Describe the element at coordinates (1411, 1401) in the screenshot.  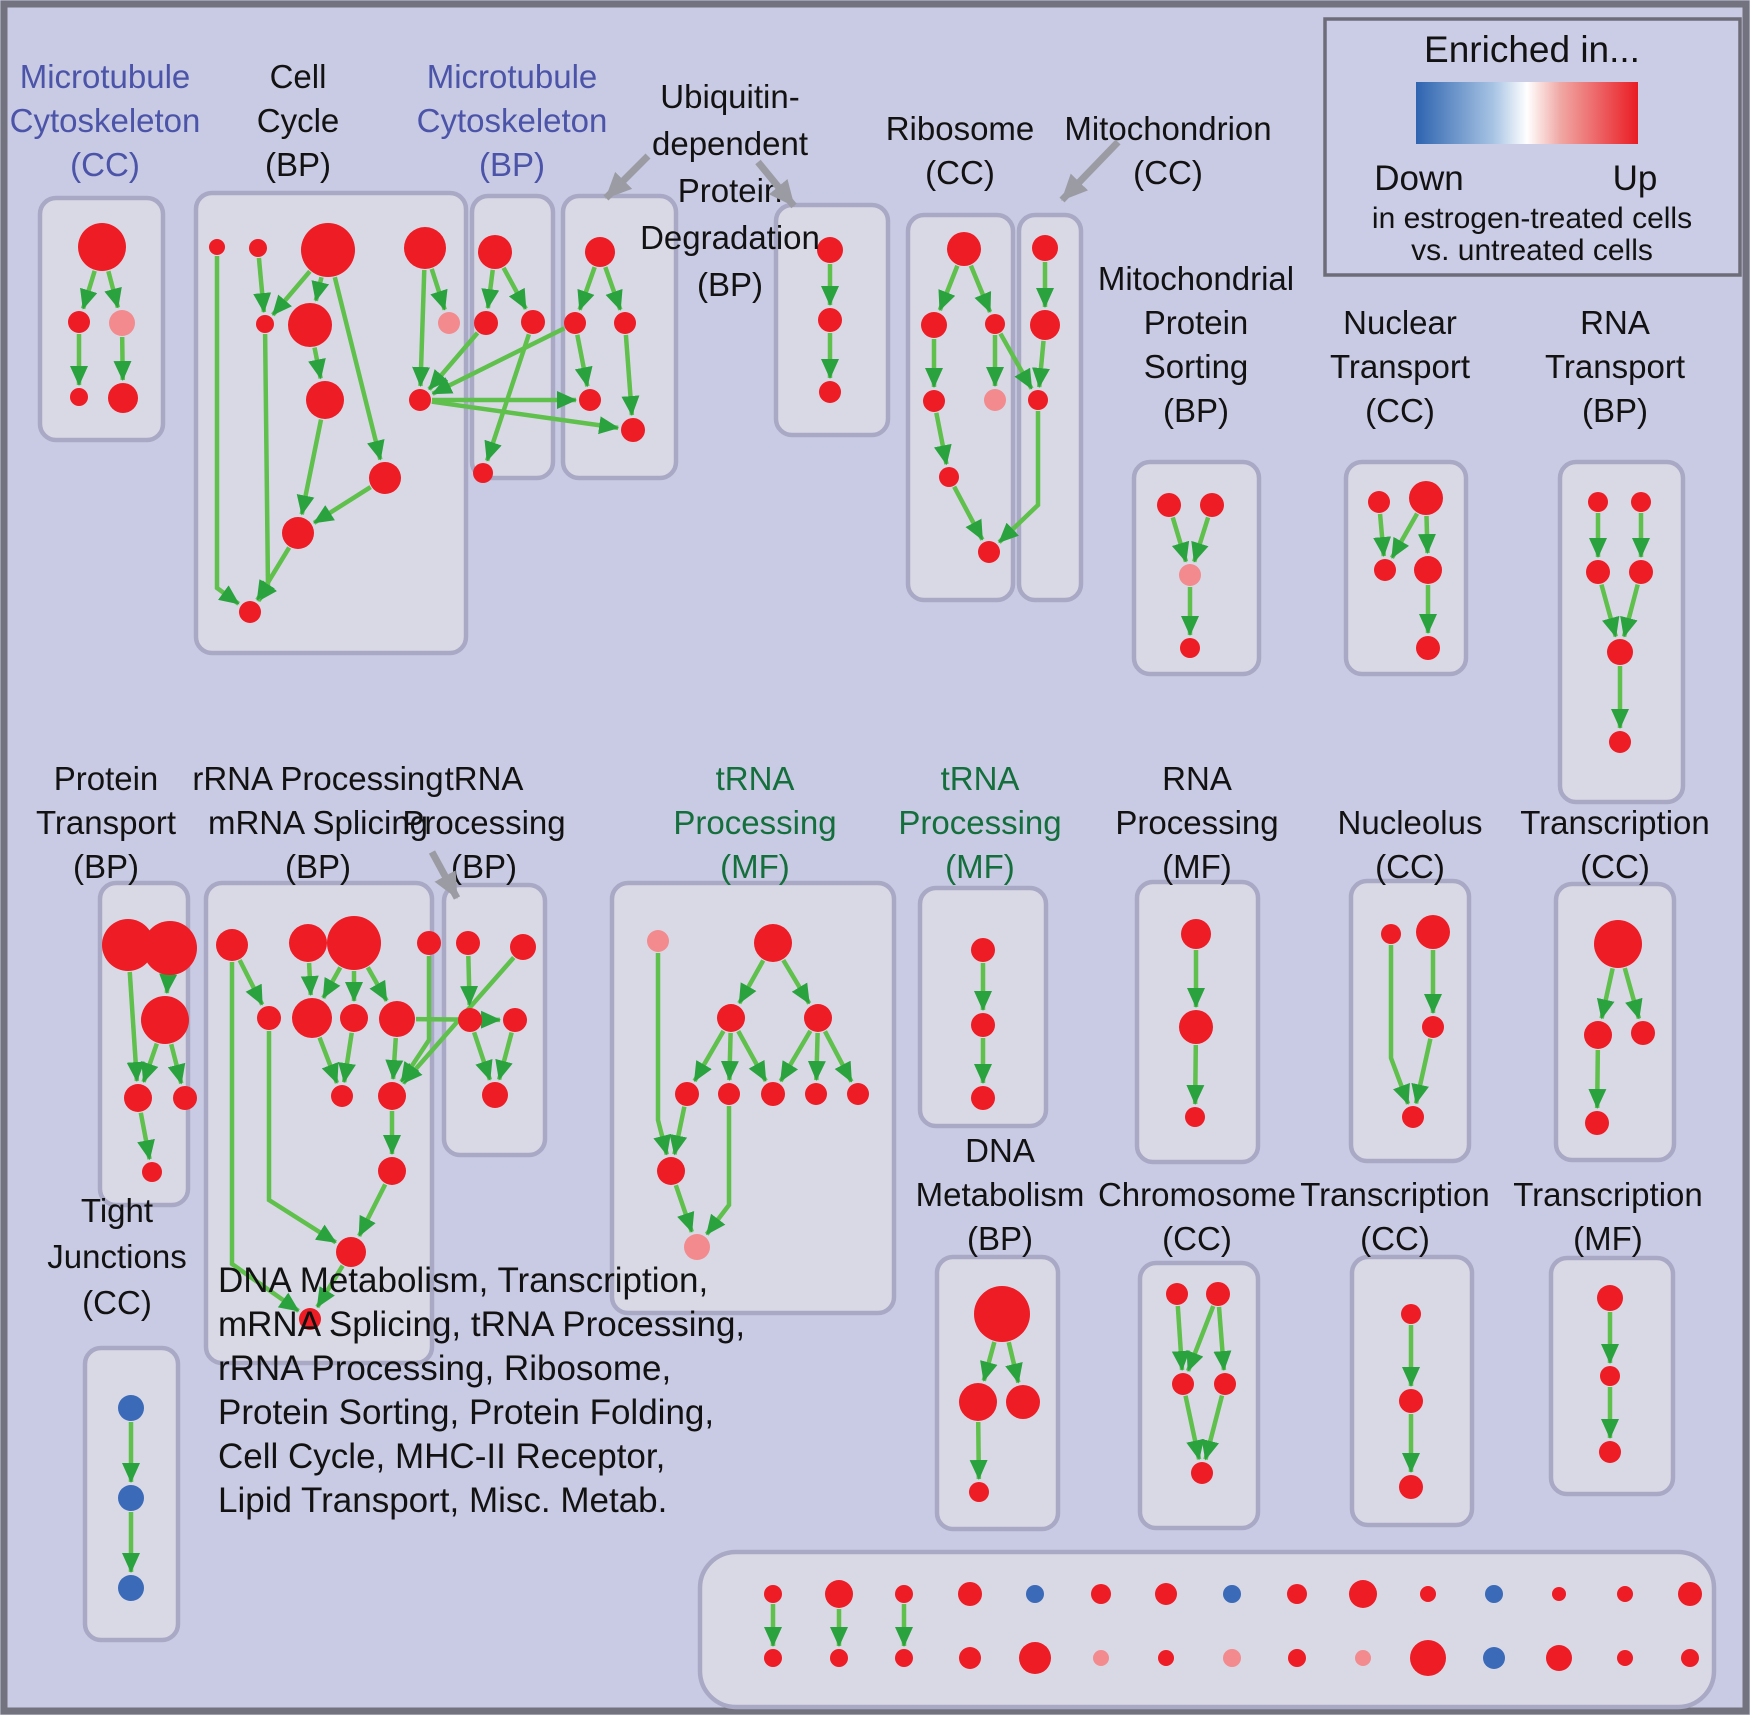
I see `node-t32` at that location.